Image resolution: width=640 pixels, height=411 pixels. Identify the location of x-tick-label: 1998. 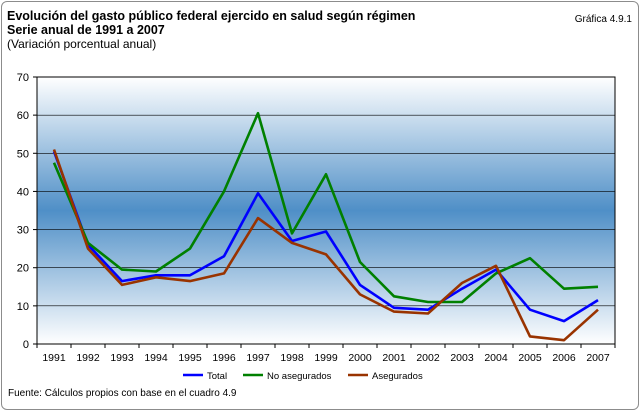
(292, 358).